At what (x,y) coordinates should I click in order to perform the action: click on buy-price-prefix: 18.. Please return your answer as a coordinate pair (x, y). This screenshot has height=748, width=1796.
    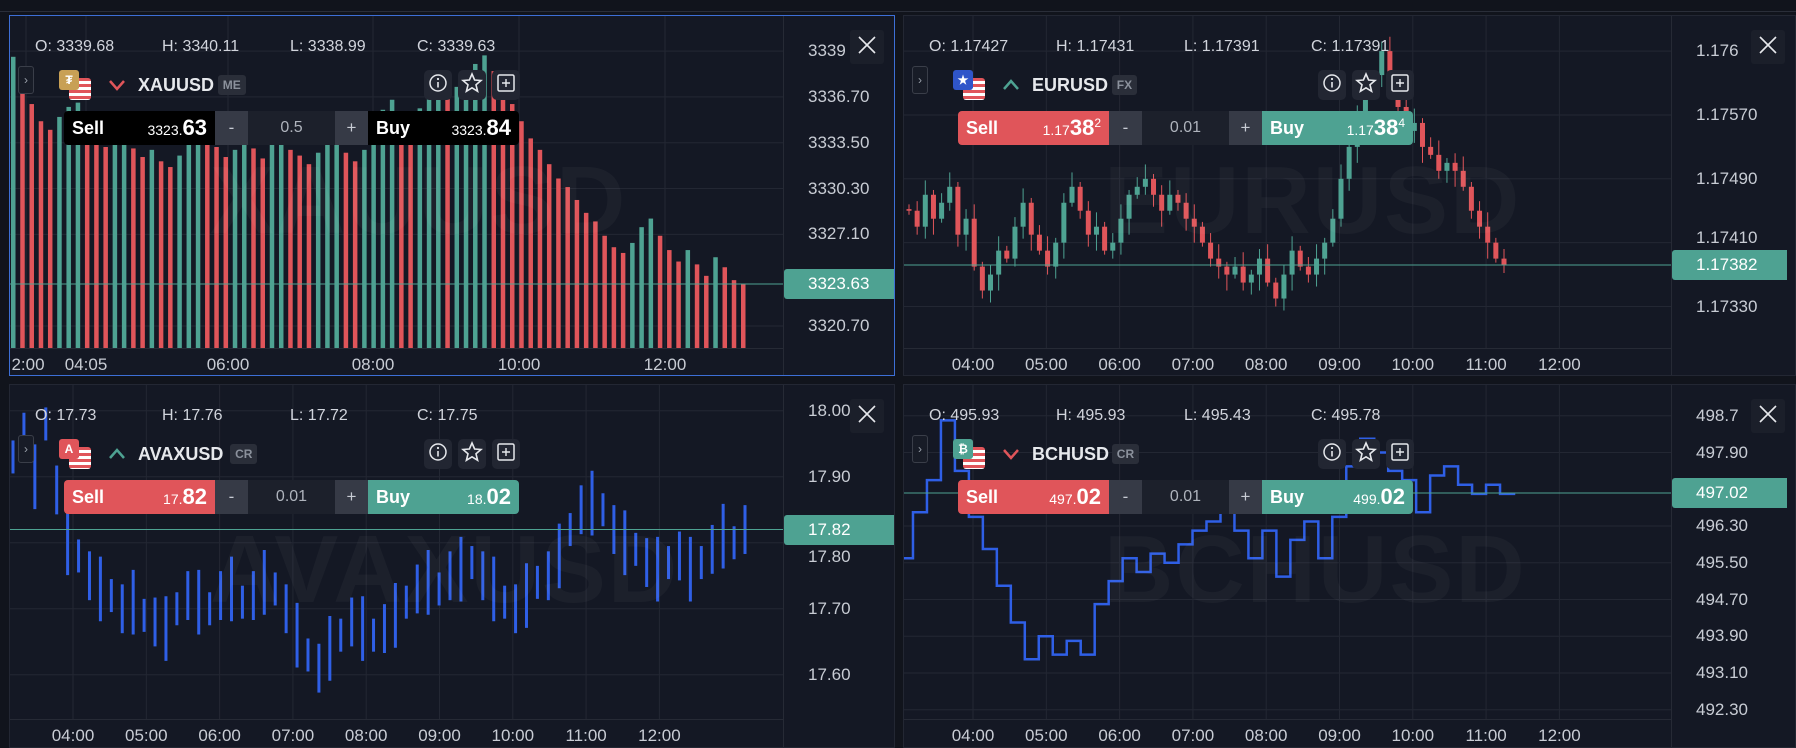
    Looking at the image, I should click on (477, 499).